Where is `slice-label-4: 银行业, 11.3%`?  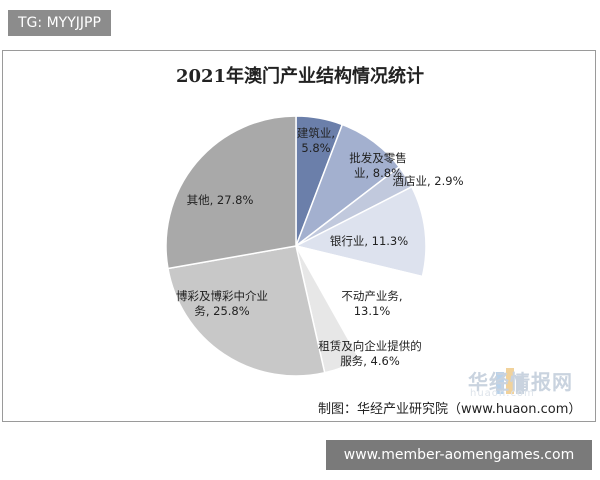 slice-label-4: 银行业, 11.3% is located at coordinates (369, 241).